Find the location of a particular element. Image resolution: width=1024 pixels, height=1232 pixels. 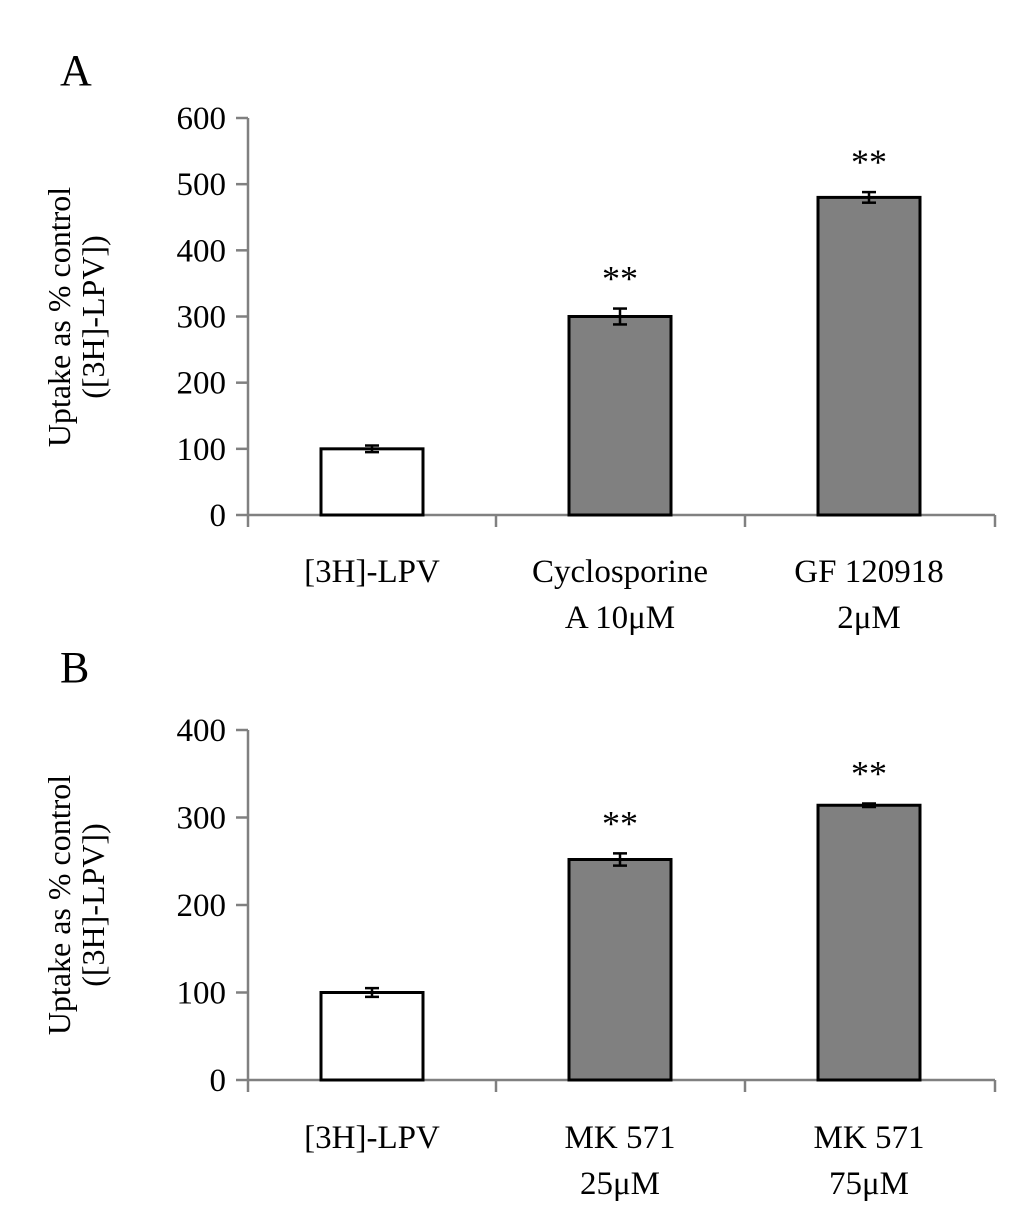

panel-a-y-tick-label: 0 is located at coordinates (218, 516).